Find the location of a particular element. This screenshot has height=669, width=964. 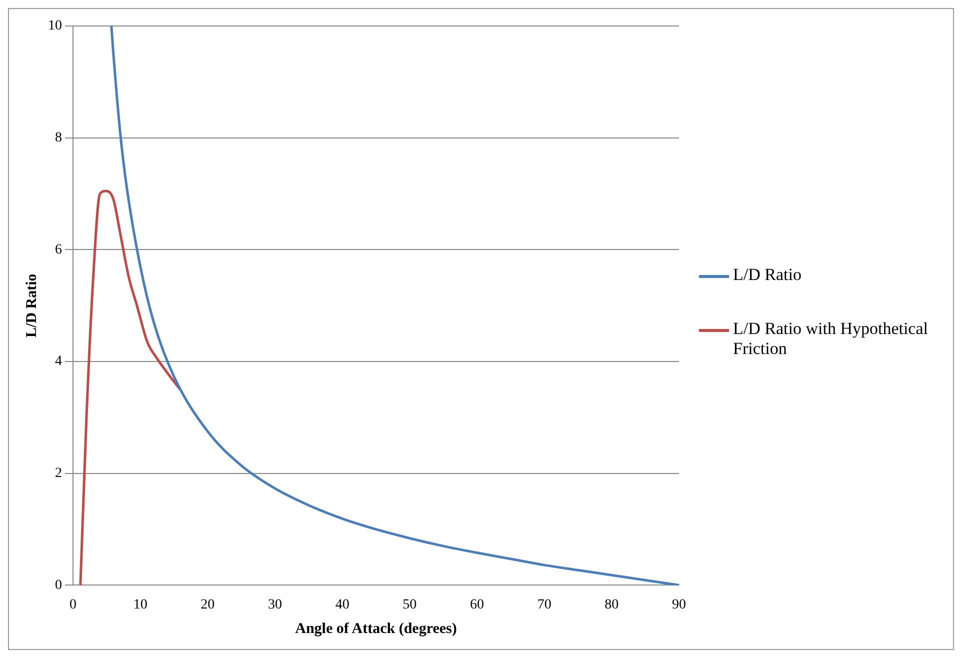

x-tick-label: 90 is located at coordinates (679, 604).